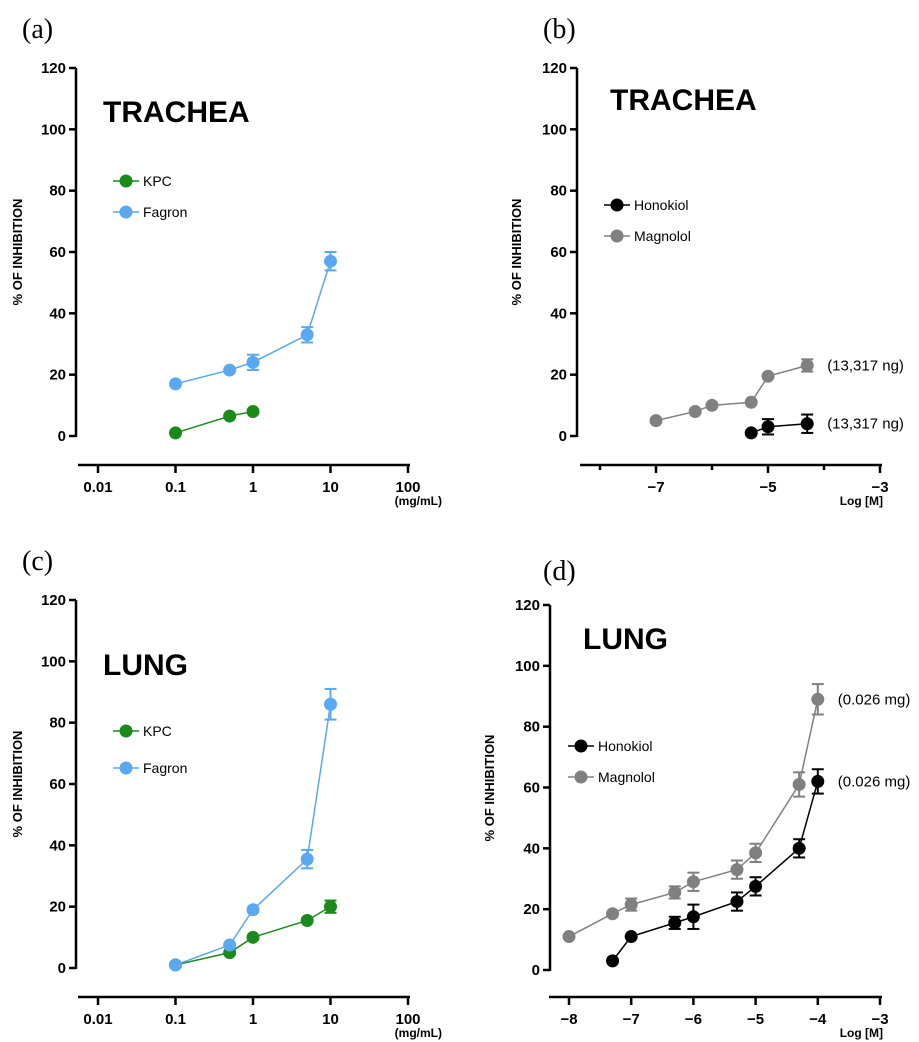 This screenshot has width=919, height=1042. What do you see at coordinates (874, 699) in the screenshot?
I see `data-annotation: (0.026 mg)` at bounding box center [874, 699].